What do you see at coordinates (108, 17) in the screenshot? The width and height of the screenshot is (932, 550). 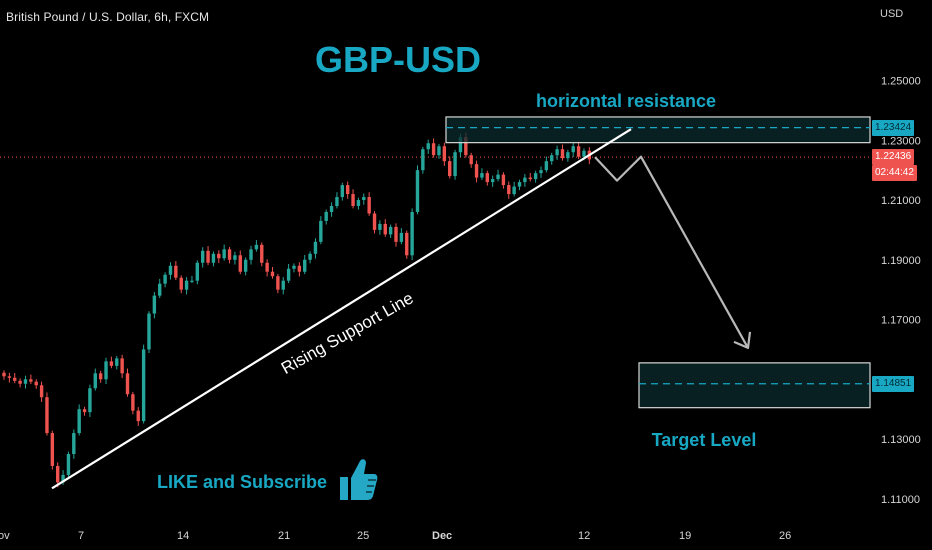 I see `chart-symbol-title: British Pound / U.S. Dollar, 6h, FXCM` at bounding box center [108, 17].